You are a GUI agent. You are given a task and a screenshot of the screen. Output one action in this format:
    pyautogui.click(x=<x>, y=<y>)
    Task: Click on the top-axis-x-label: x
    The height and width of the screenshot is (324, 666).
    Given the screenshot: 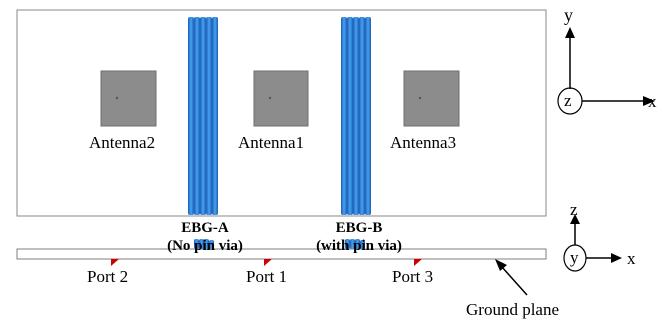 What is the action you would take?
    pyautogui.click(x=652, y=101)
    